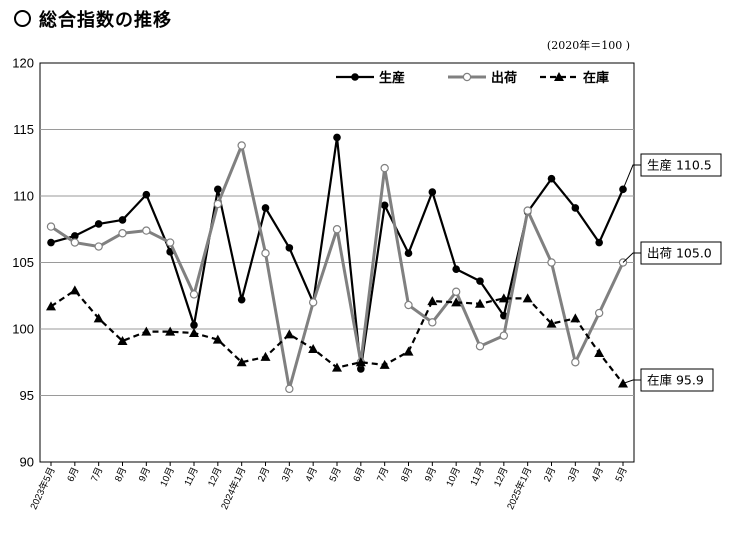  Describe the element at coordinates (27, 462) in the screenshot. I see `y-tick-label: 90` at that location.